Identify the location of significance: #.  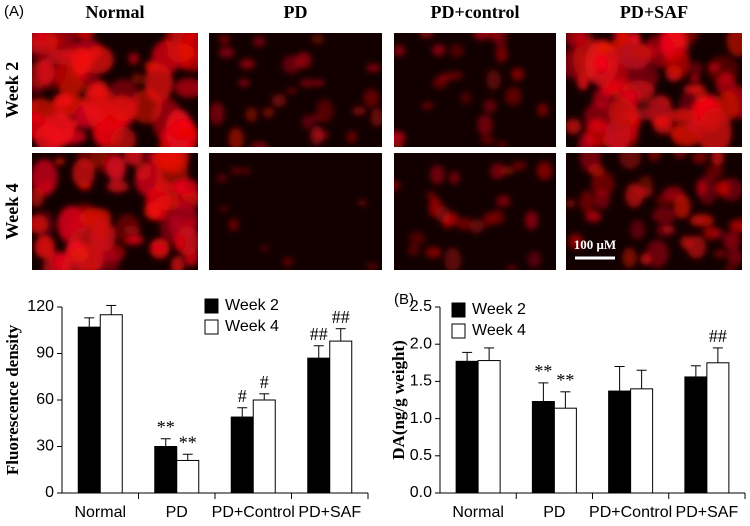
(264, 382).